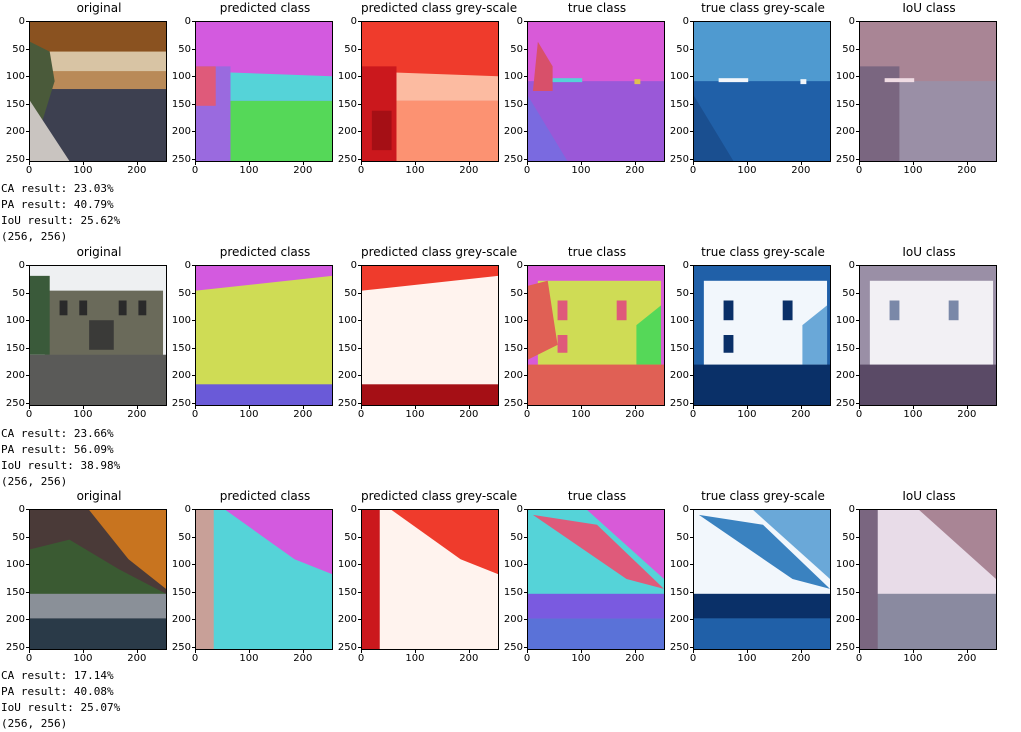 The image size is (1021, 732). I want to click on image-iou-class, so click(928, 91).